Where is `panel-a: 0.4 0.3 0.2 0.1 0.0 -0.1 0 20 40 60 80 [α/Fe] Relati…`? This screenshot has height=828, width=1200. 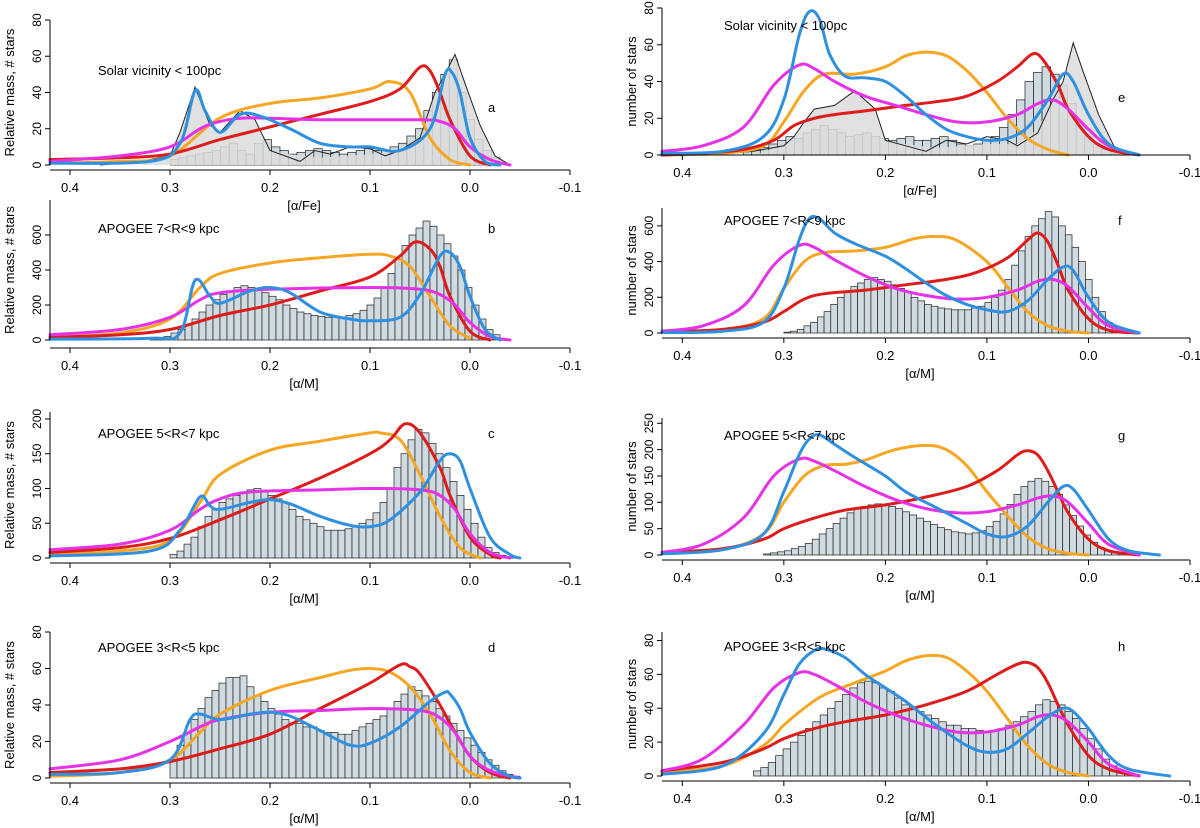 panel-a: 0.4 0.3 0.2 0.1 0.0 -0.1 0 20 40 60 80 [α/Fe] Relati… is located at coordinates (291, 113).